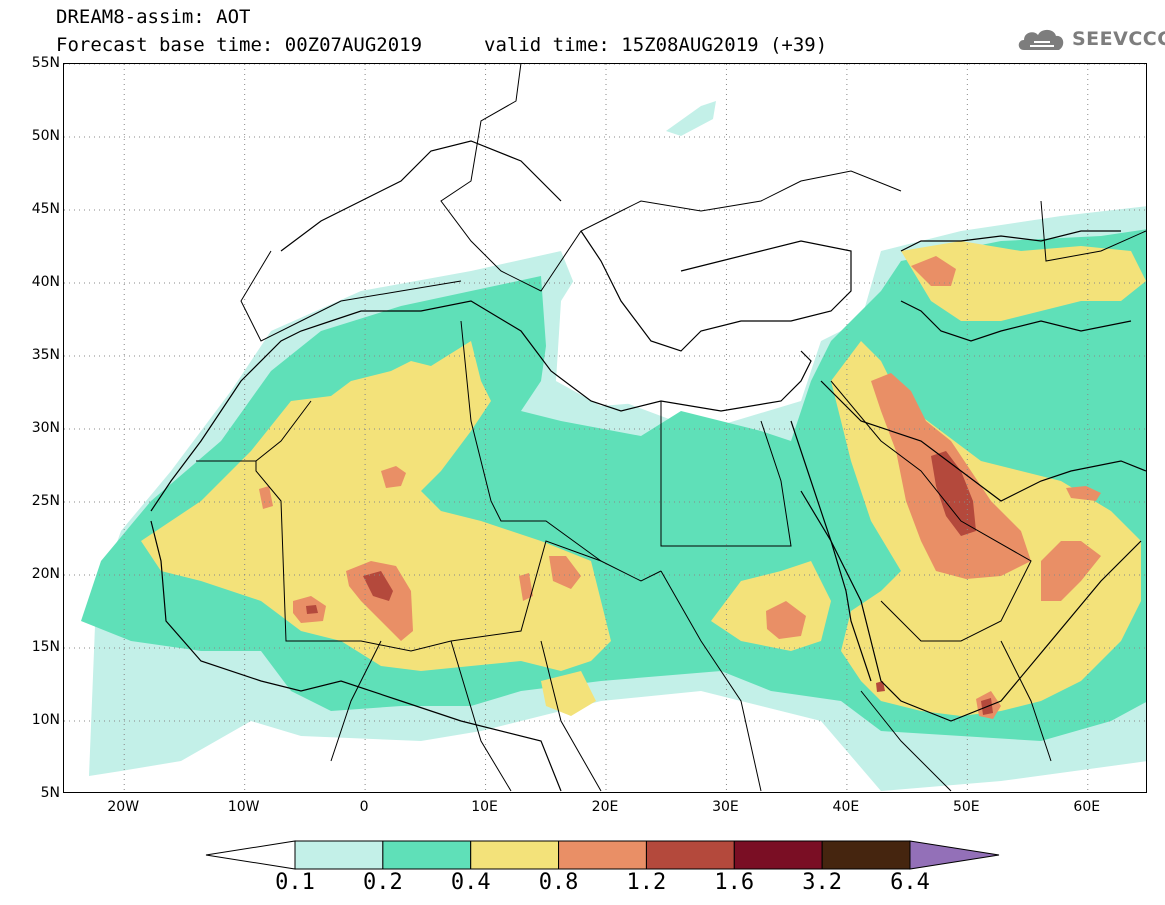  Describe the element at coordinates (605, 807) in the screenshot. I see `longitude-tick-label: 20E` at that location.